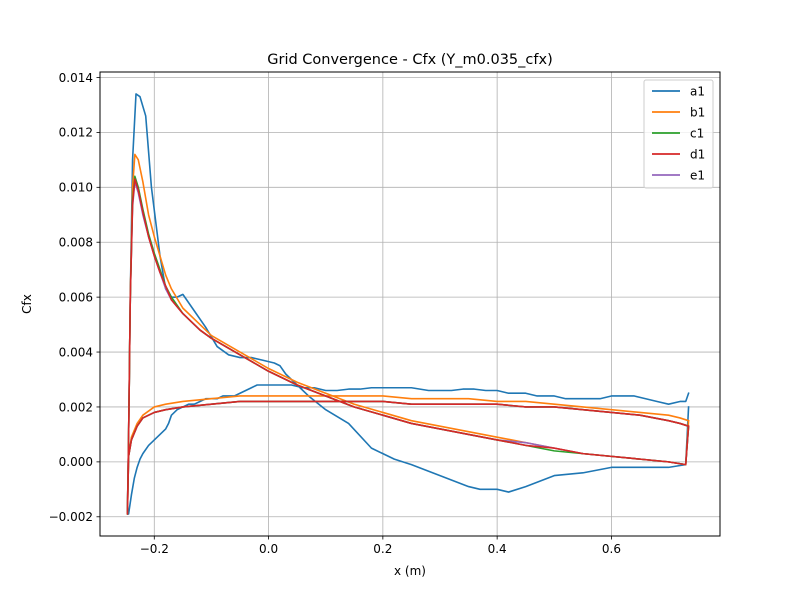  Describe the element at coordinates (382, 549) in the screenshot. I see `x-tick-label: 0.2` at that location.